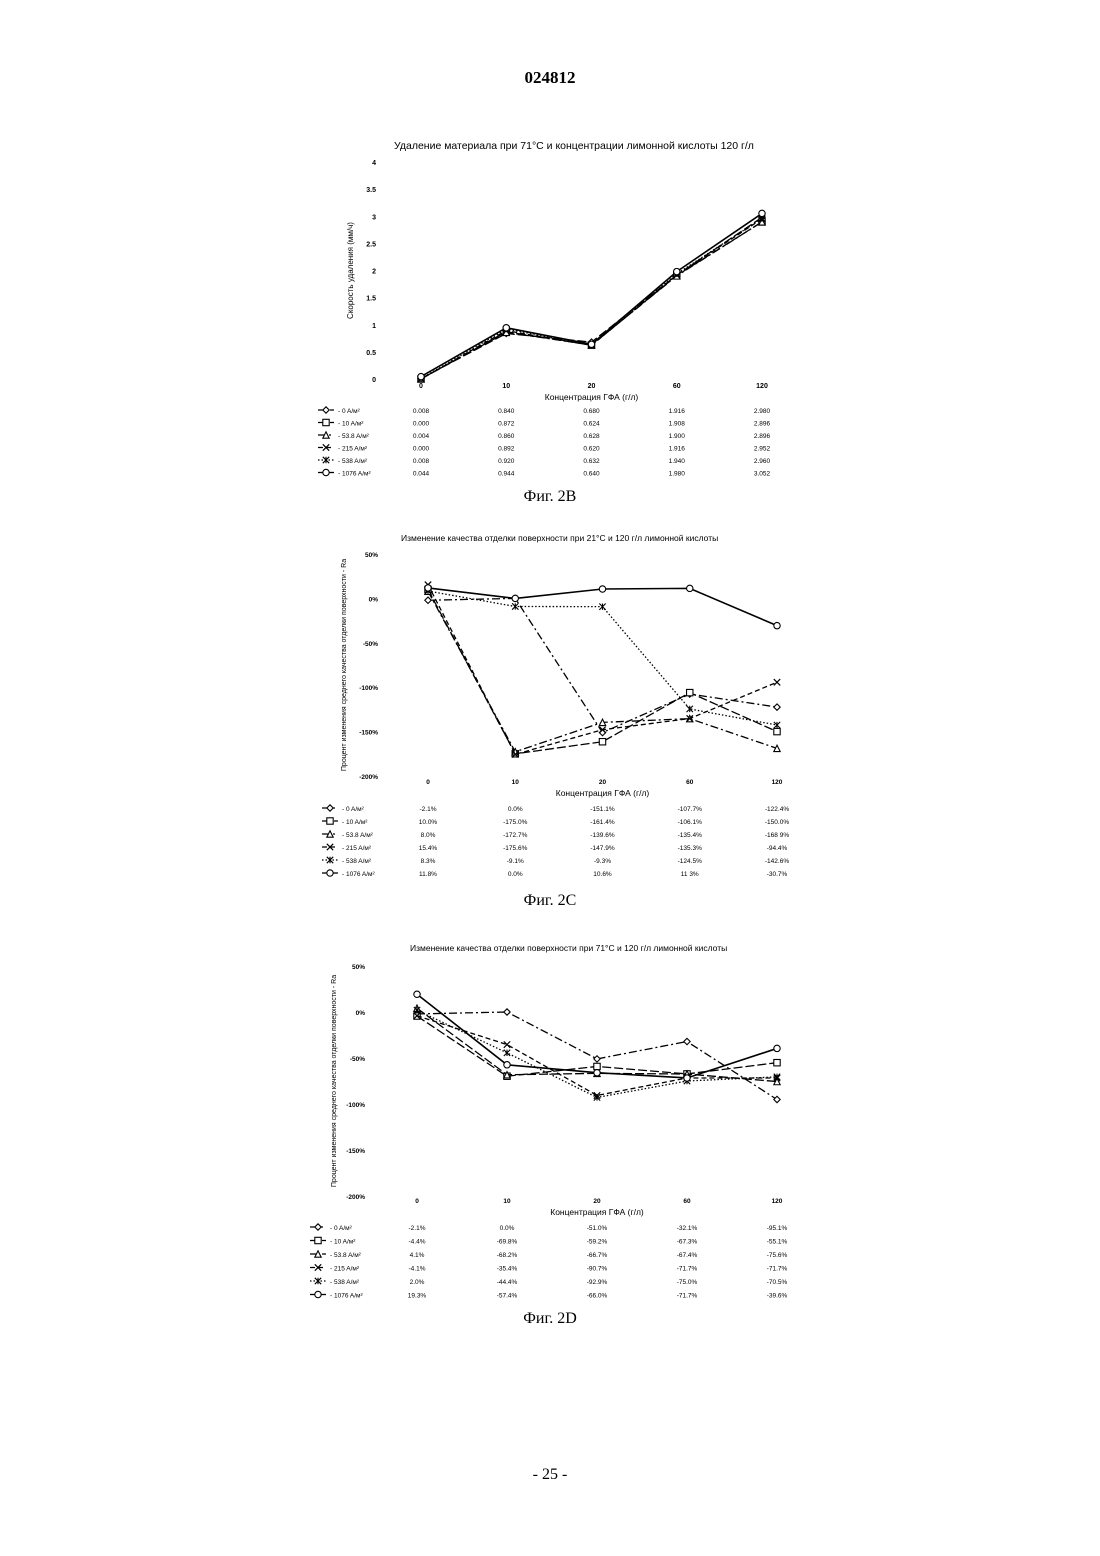 The height and width of the screenshot is (1556, 1100). I want to click on legend-label: - 0 A/м², so click(353, 809).